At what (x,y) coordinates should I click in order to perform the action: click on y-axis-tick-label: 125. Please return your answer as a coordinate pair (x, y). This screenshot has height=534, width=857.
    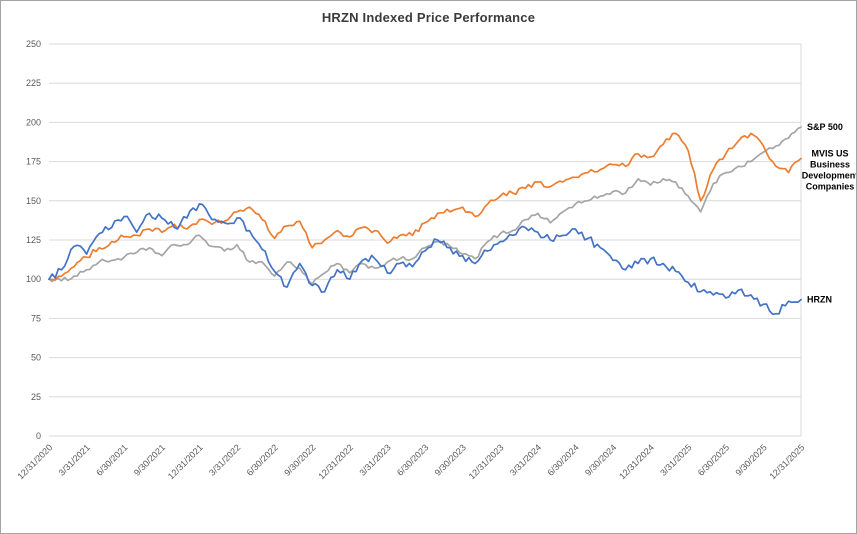
    Looking at the image, I should click on (33, 240).